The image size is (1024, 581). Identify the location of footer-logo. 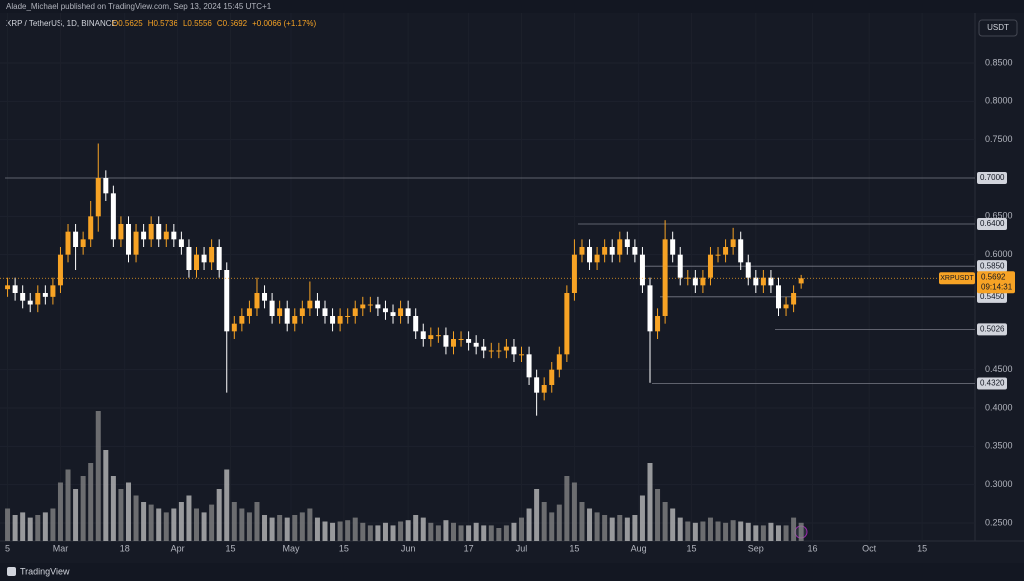
(11, 571).